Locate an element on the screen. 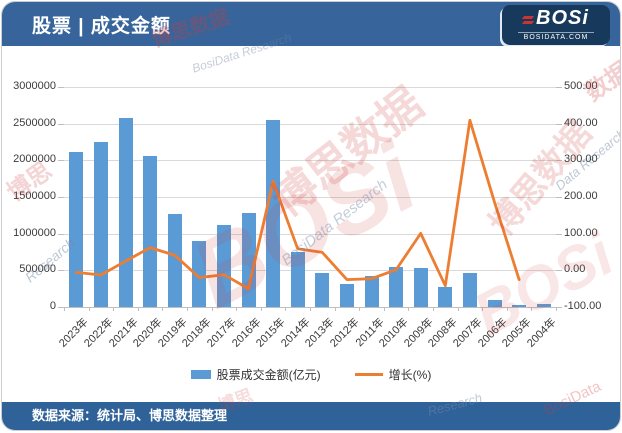  footer-bar: 数据来源：统计局、博思数据整理 is located at coordinates (311, 416).